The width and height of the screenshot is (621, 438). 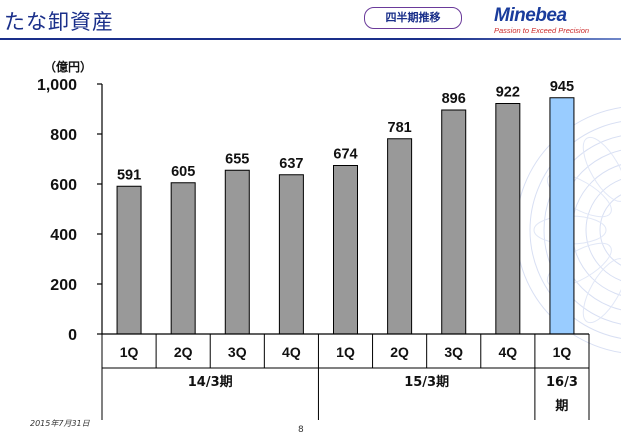 I want to click on footer-date: 2015年7月31日, so click(x=60, y=423).